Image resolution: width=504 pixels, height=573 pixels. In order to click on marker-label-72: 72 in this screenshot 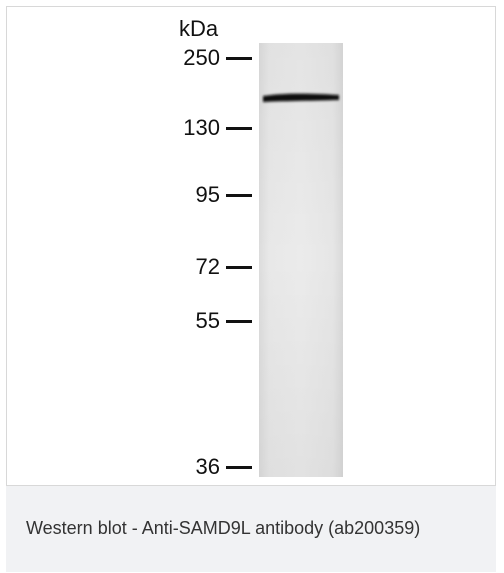, I will do `click(207, 266)`.